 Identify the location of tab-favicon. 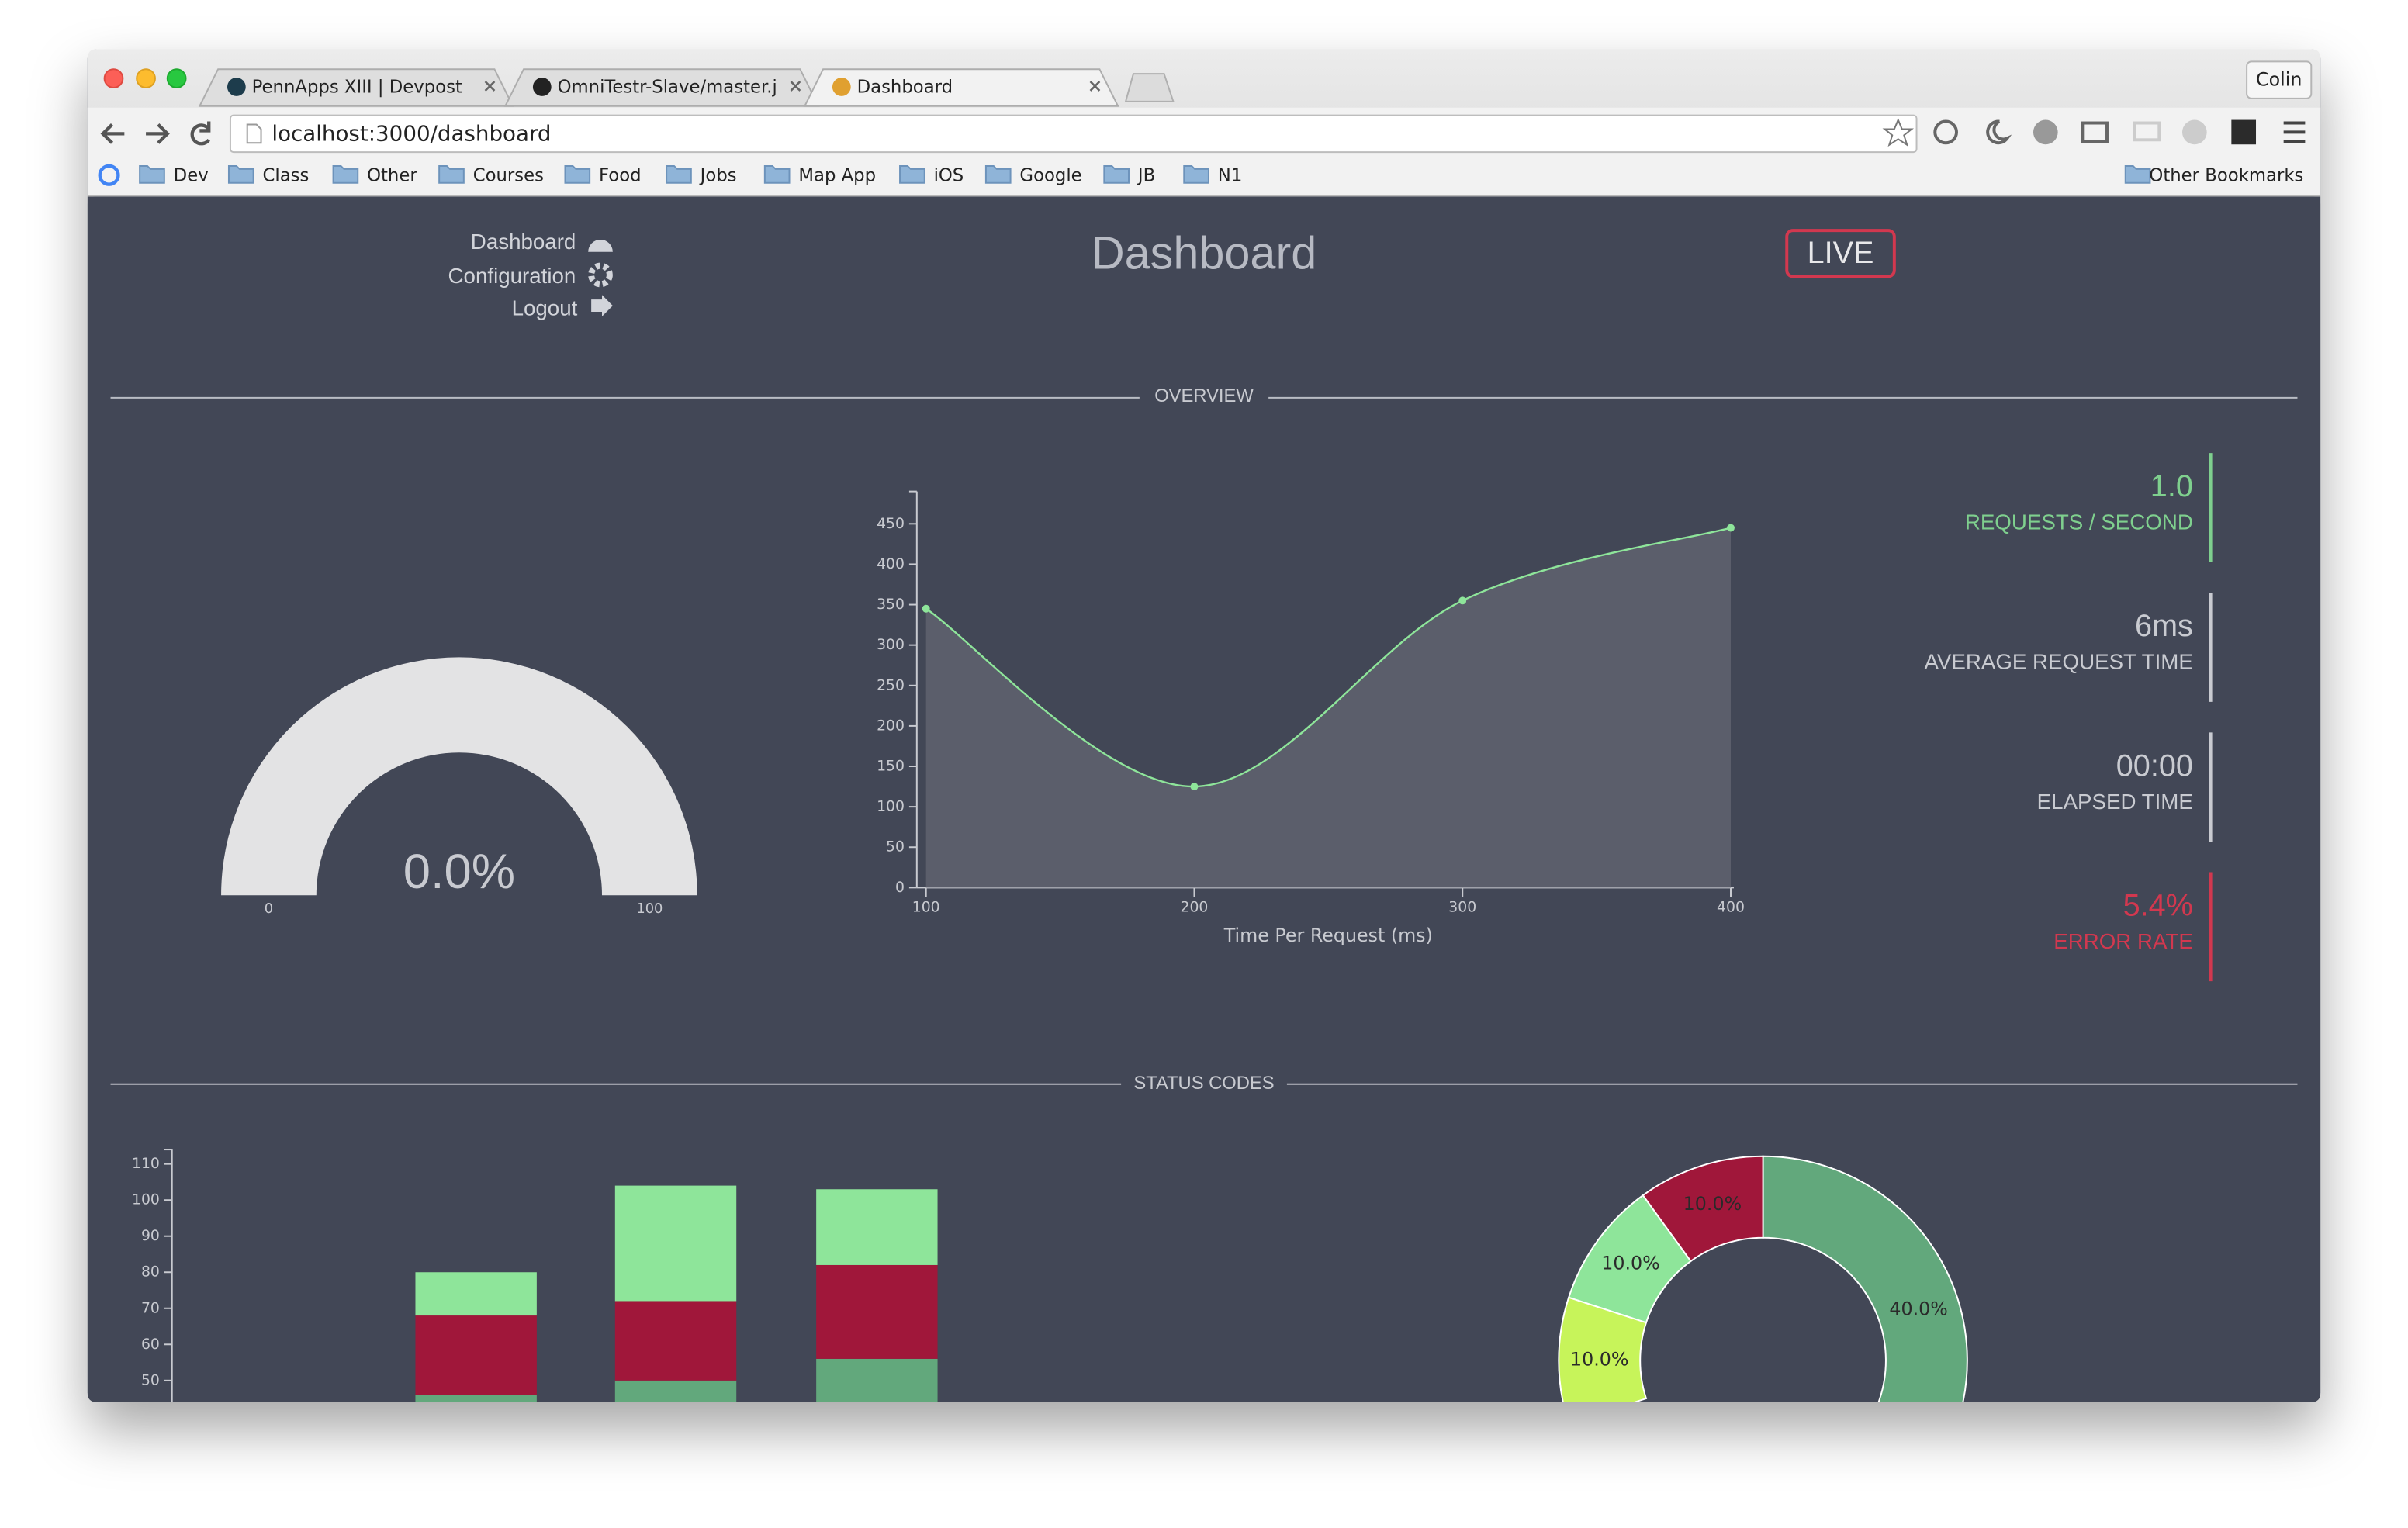
(542, 87).